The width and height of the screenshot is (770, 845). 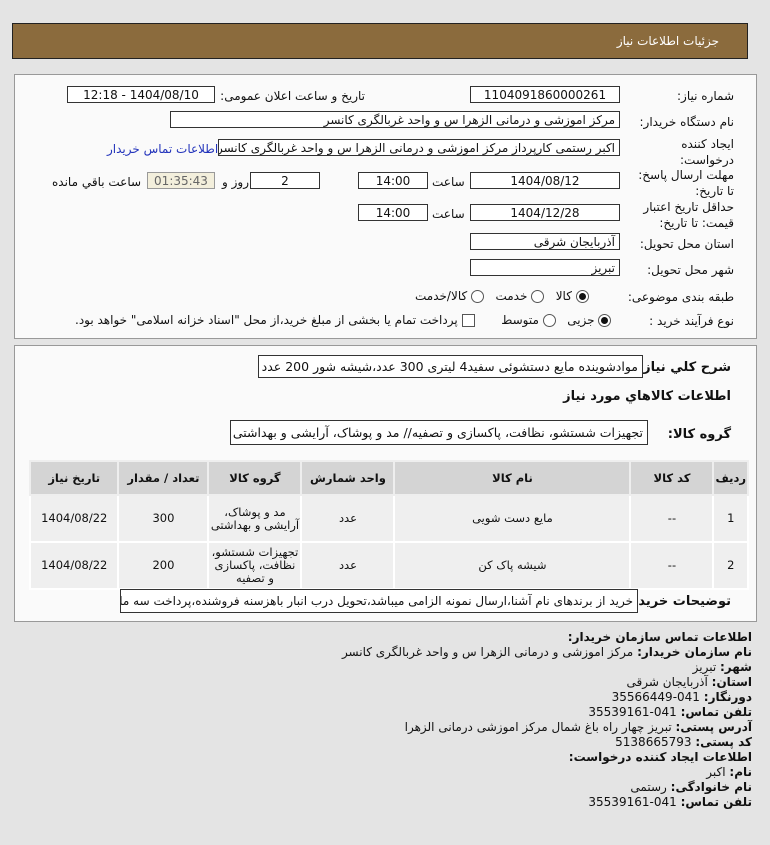 What do you see at coordinates (545, 94) in the screenshot?
I see `need-number-field: 1104091860000261` at bounding box center [545, 94].